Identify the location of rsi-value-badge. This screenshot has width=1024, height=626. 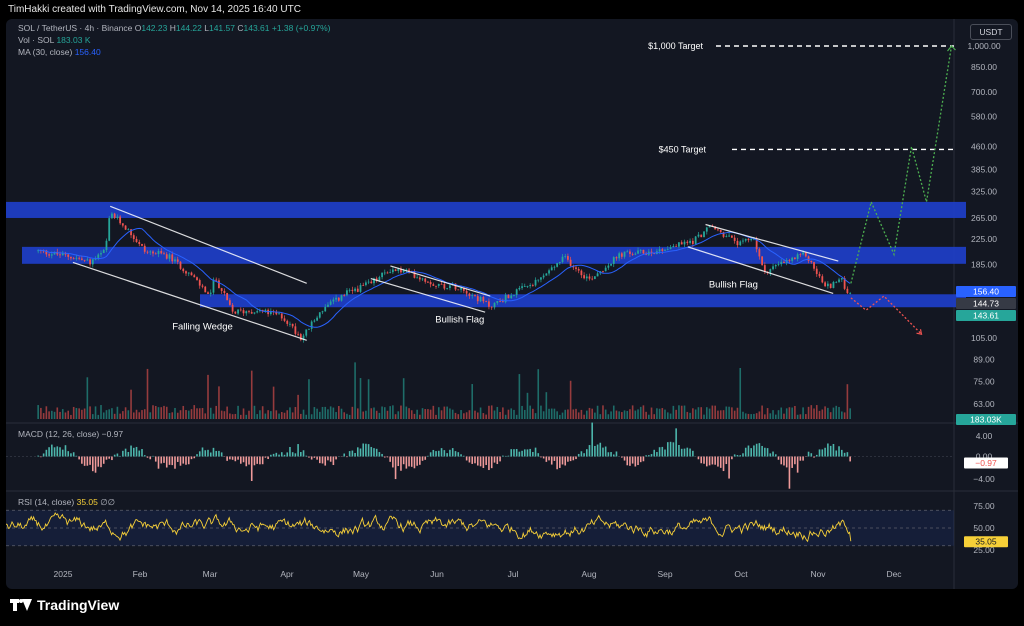
(986, 542).